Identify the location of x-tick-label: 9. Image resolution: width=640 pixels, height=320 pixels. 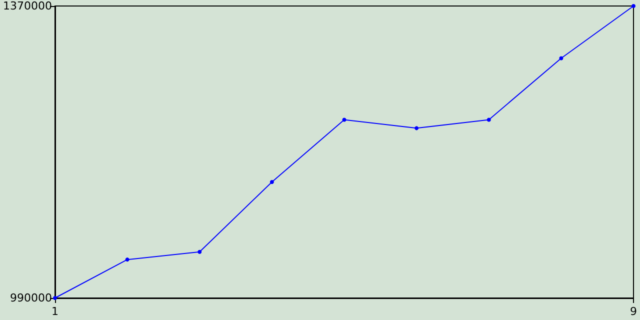
(633, 311).